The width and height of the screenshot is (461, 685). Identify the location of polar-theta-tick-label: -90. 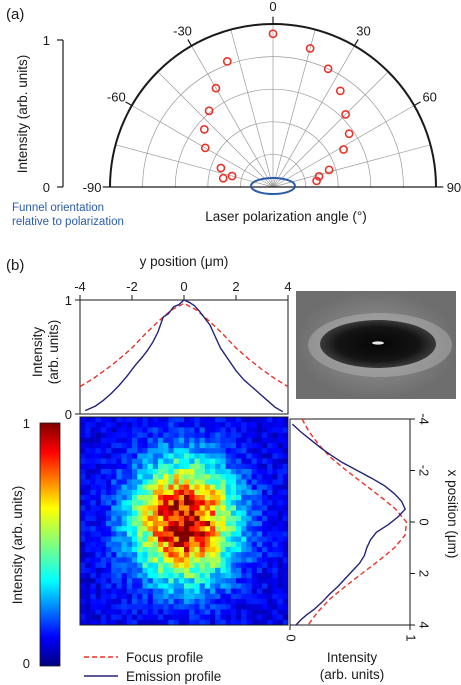
(92, 187).